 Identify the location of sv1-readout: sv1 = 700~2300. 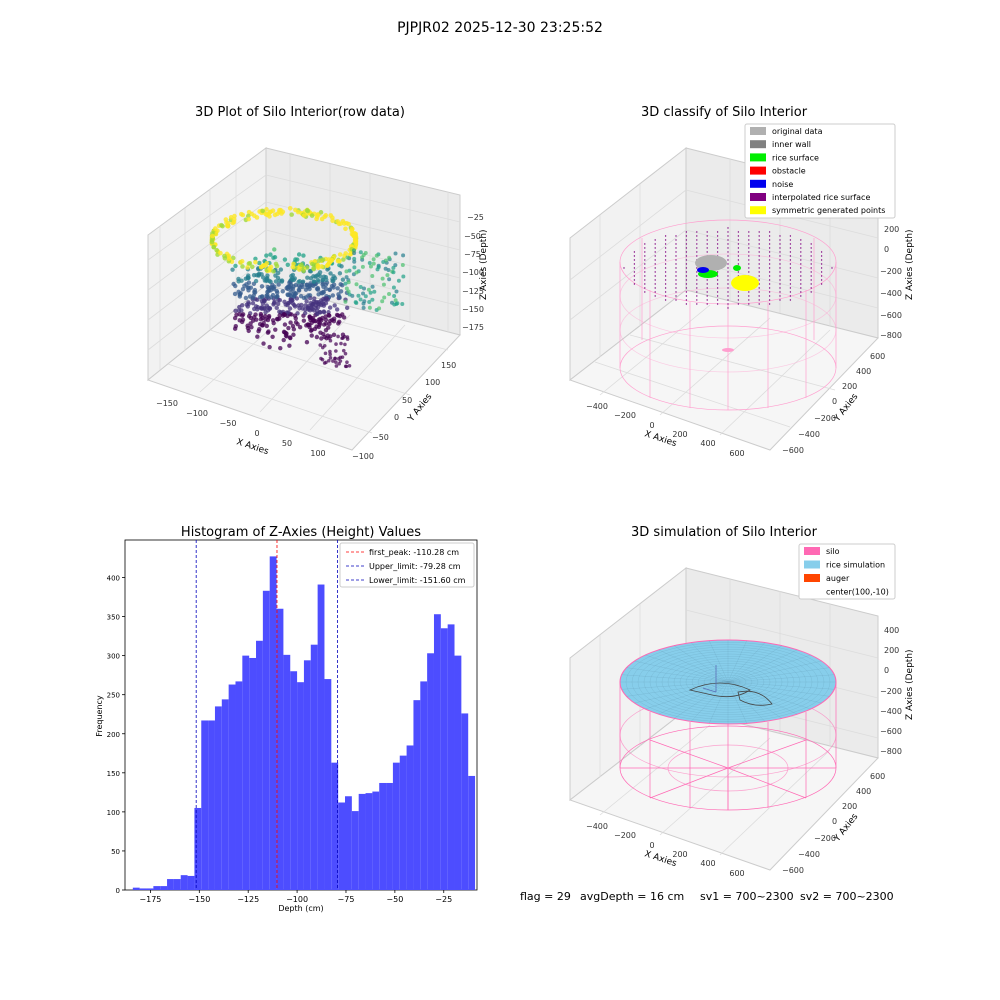
(747, 896).